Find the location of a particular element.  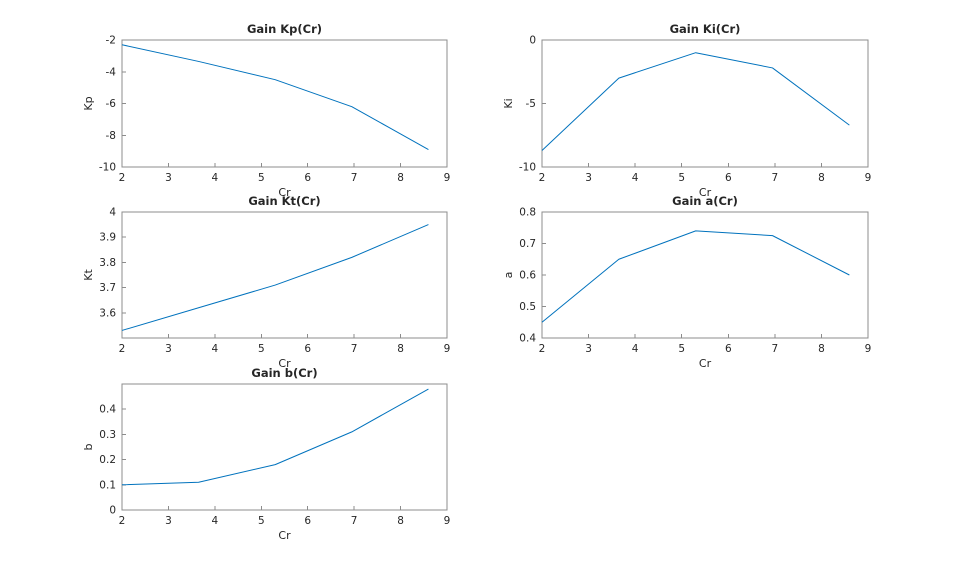

subplot-gain-a: 2 3 4 5 6 7 8 9 0.4 0.5 0.6 0.7 0.8 Gain a(Cr) Cr a is located at coordinates (686, 282).